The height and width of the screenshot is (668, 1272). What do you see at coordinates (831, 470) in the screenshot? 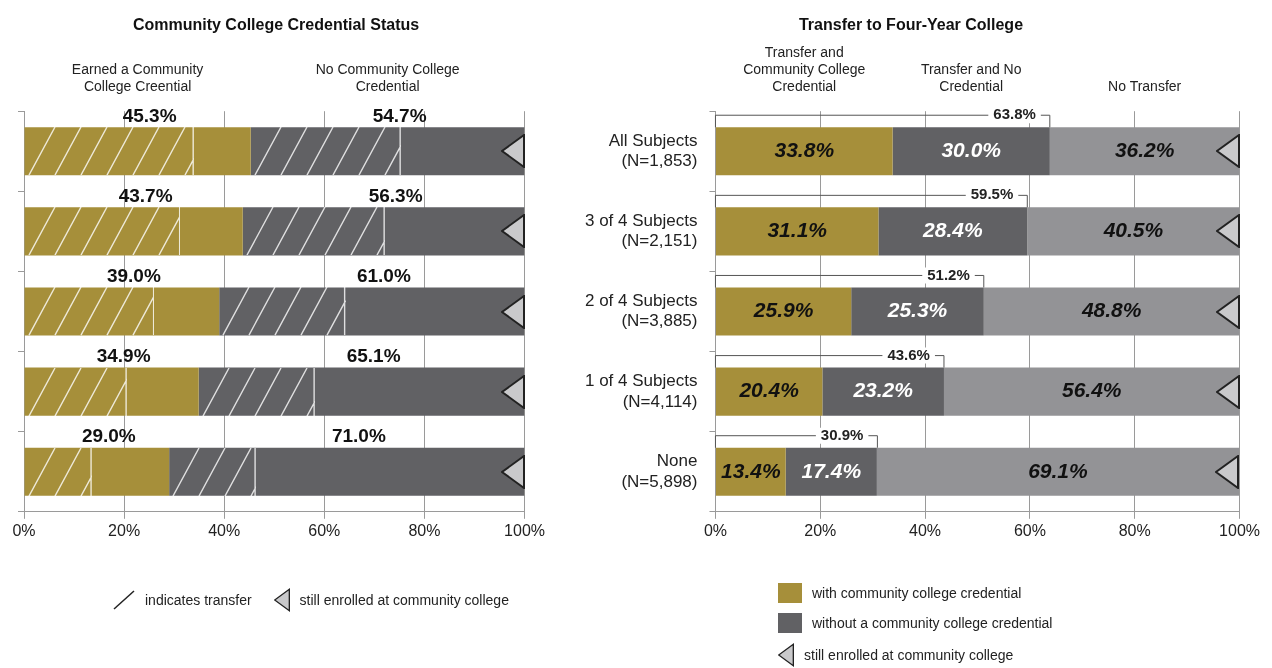
I see `data-label: 17.4%` at bounding box center [831, 470].